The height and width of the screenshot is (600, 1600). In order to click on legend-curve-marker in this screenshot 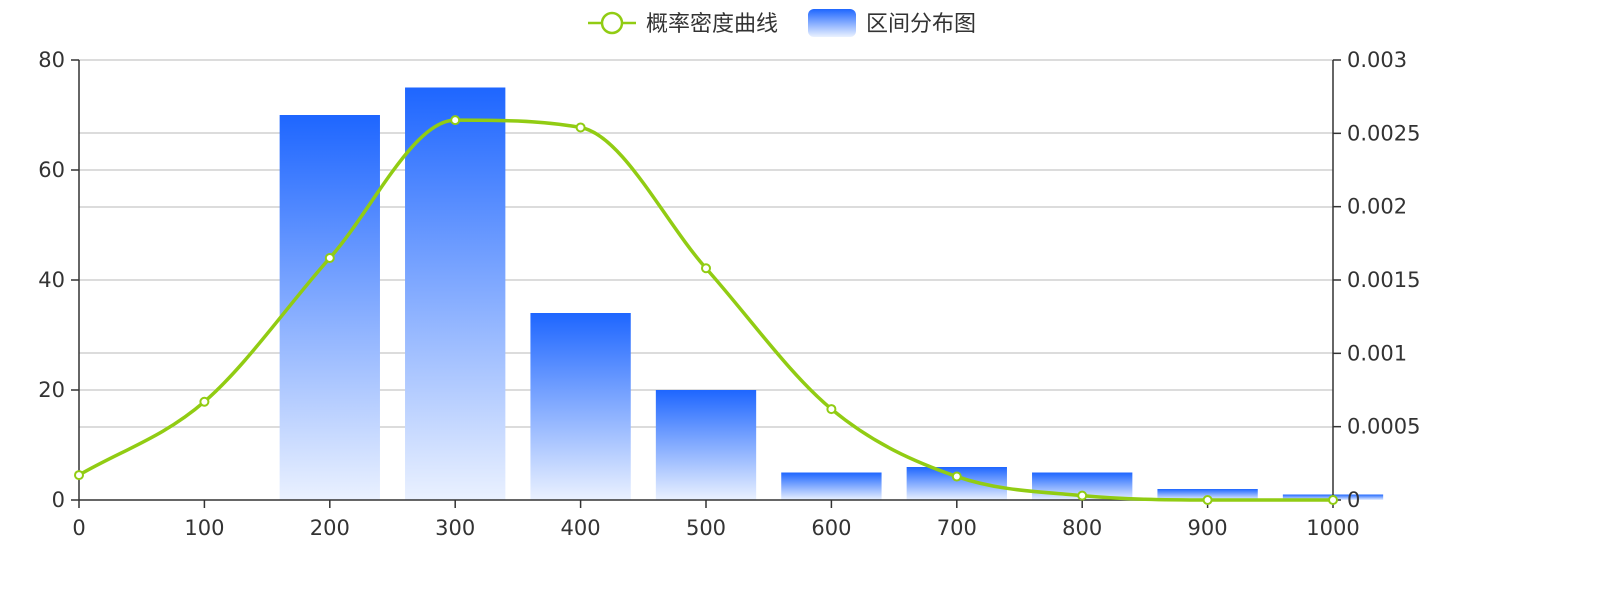, I will do `click(612, 23)`.